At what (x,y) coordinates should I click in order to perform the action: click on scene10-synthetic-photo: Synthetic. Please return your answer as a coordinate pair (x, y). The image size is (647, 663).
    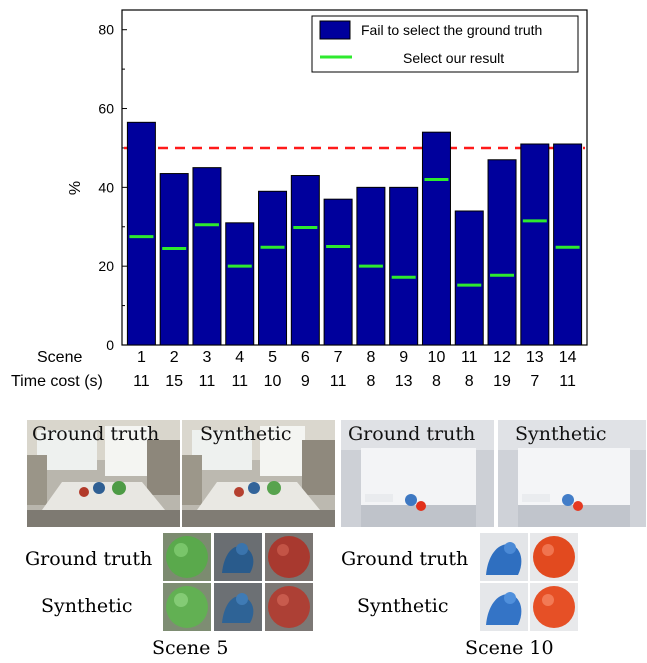
    Looking at the image, I should click on (572, 473).